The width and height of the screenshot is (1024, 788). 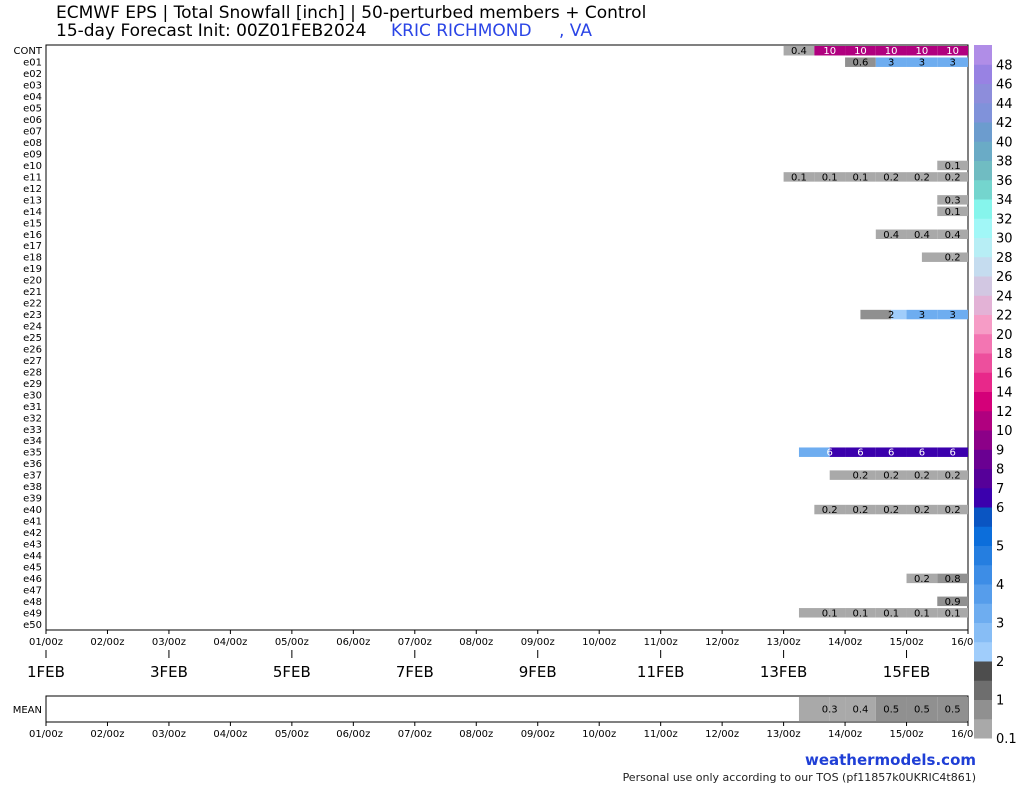 What do you see at coordinates (353, 734) in the screenshot?
I see `mean-x-tick-label: 06/00z` at bounding box center [353, 734].